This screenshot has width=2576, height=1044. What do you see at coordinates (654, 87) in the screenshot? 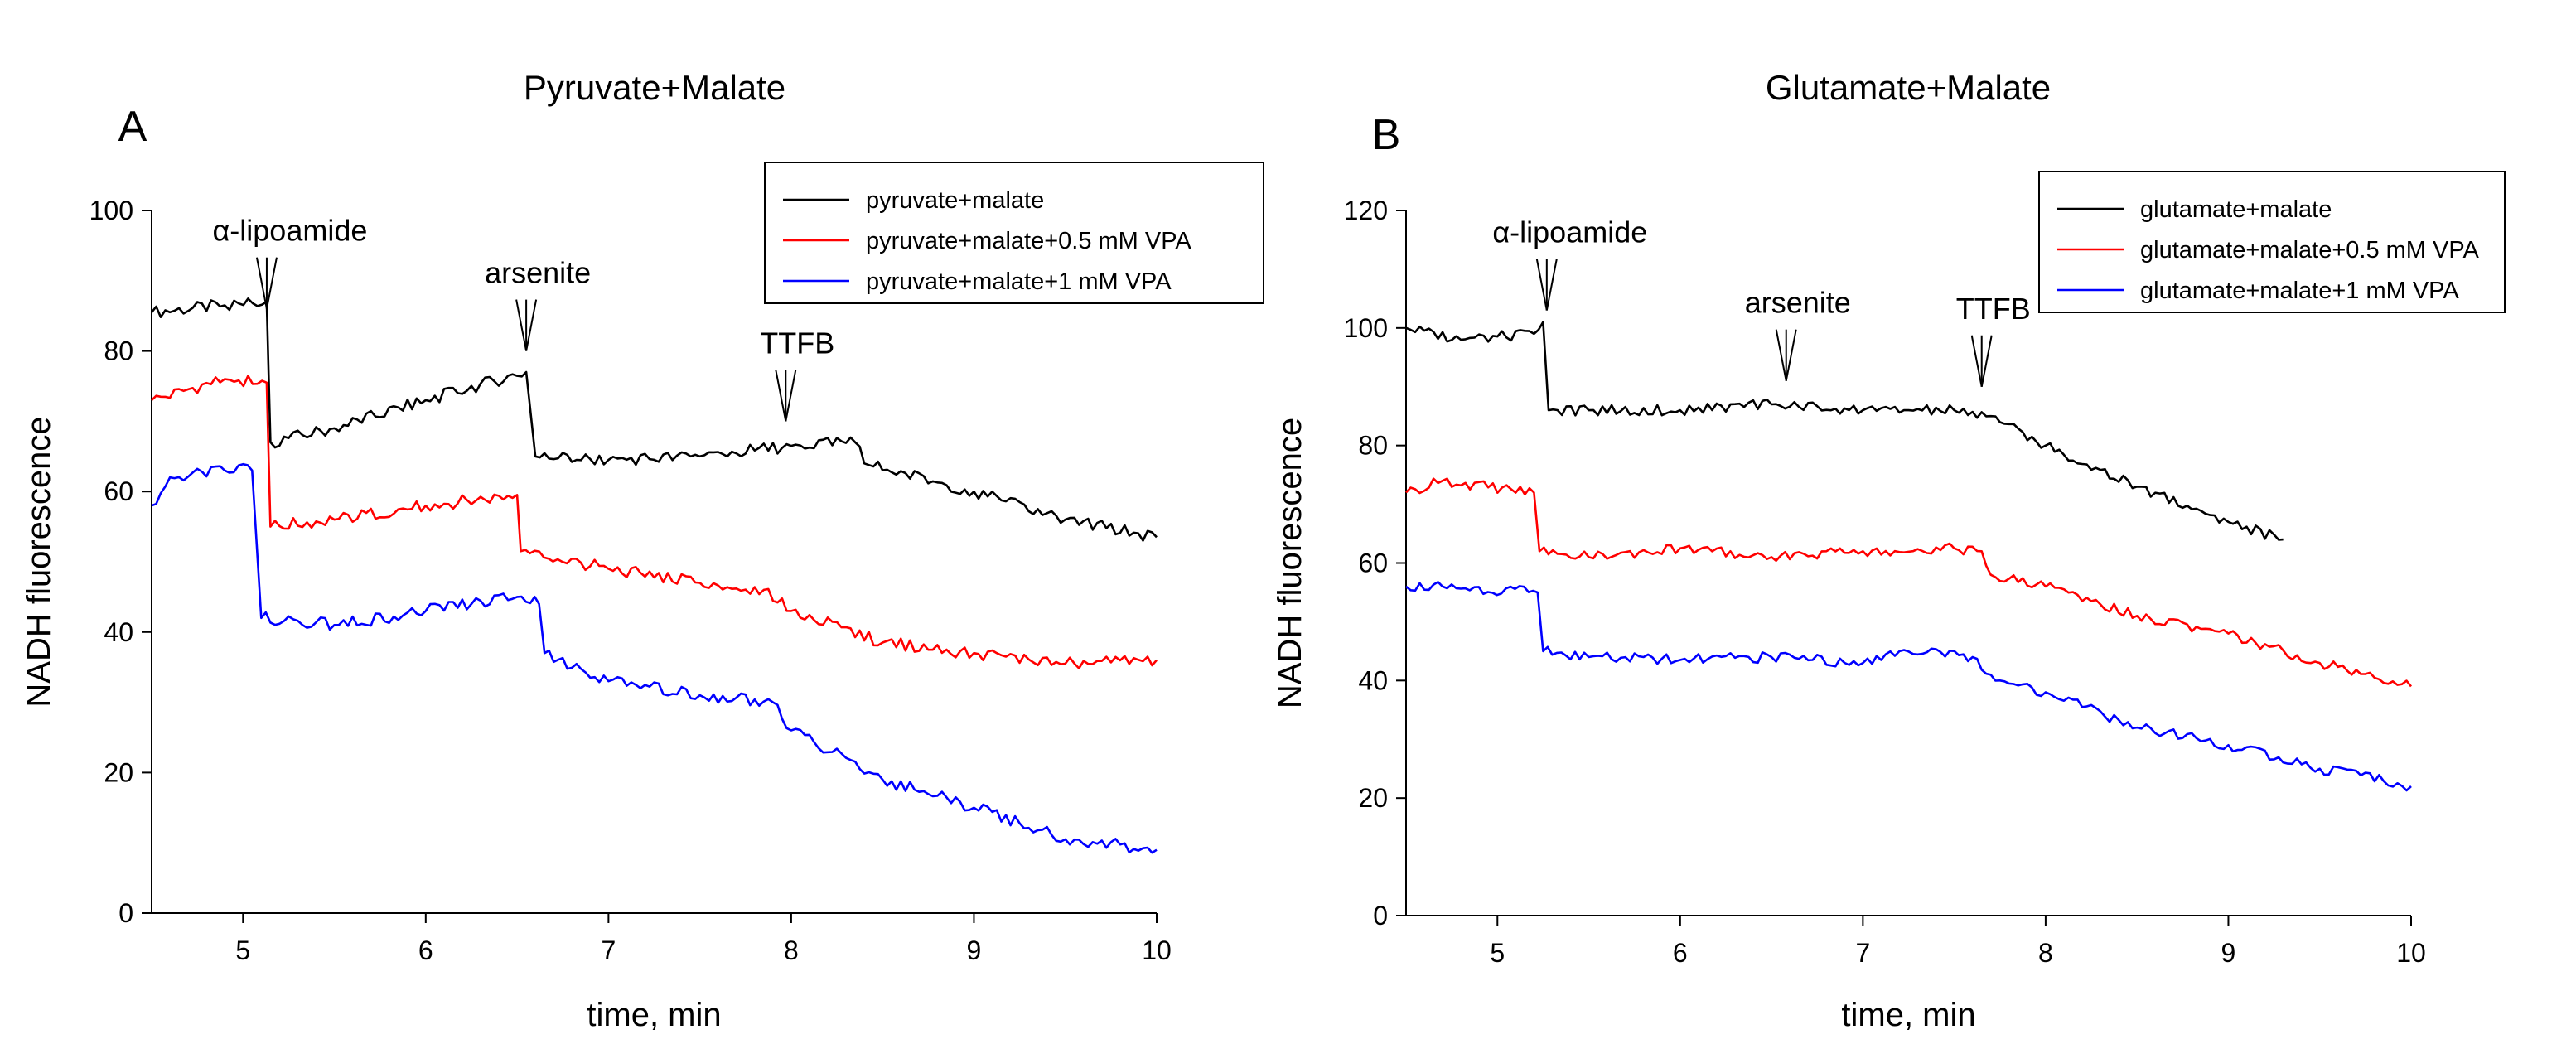
I see `chart-title: Pyruvate+Malate` at bounding box center [654, 87].